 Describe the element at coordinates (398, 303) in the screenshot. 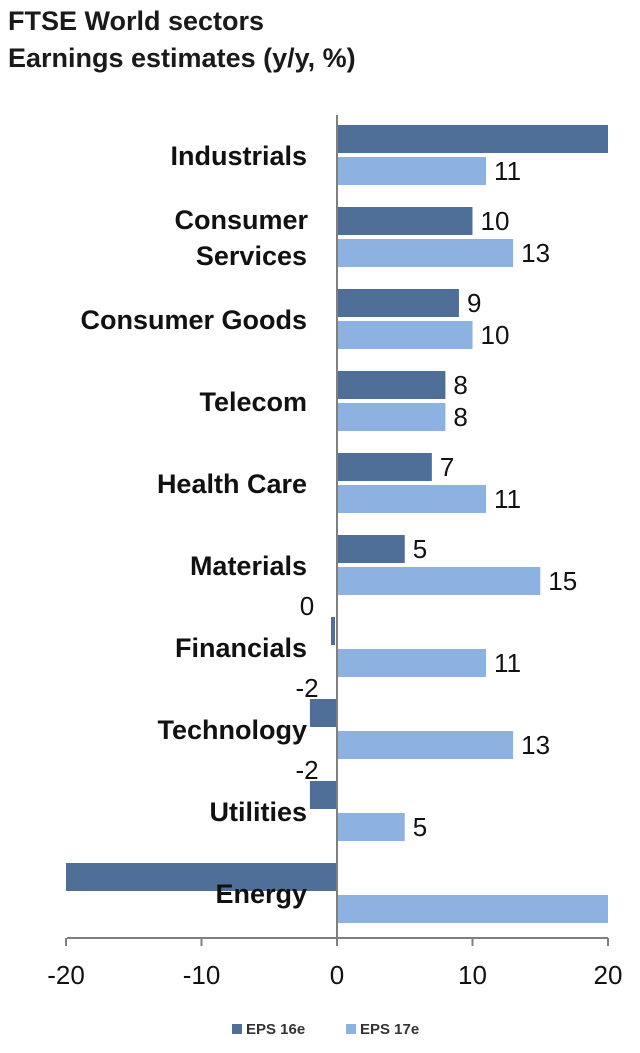

I see `bar-eps-16e-consumer-goods` at that location.